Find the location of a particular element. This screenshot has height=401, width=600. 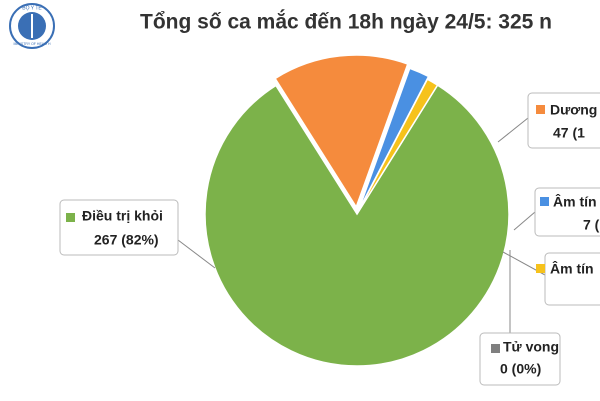

chart-title: Tổng số ca mắc đến 18h ngày 24/5: 325 n is located at coordinates (346, 22).